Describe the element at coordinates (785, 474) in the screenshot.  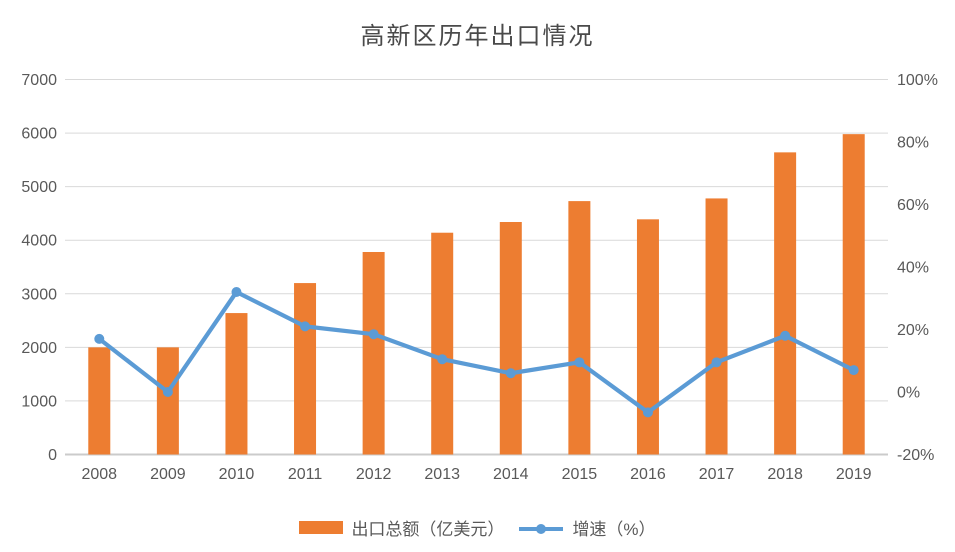
I see `x-axis-label: 2018` at that location.